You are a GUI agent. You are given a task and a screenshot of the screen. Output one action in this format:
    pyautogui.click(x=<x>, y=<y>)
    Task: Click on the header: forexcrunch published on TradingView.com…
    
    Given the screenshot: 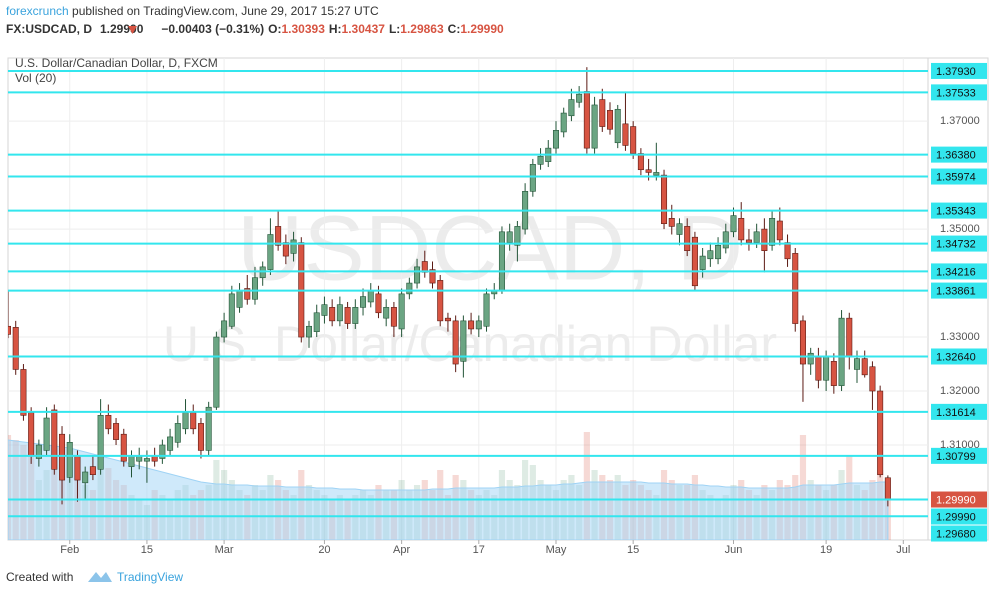 What is the action you would take?
    pyautogui.click(x=255, y=20)
    